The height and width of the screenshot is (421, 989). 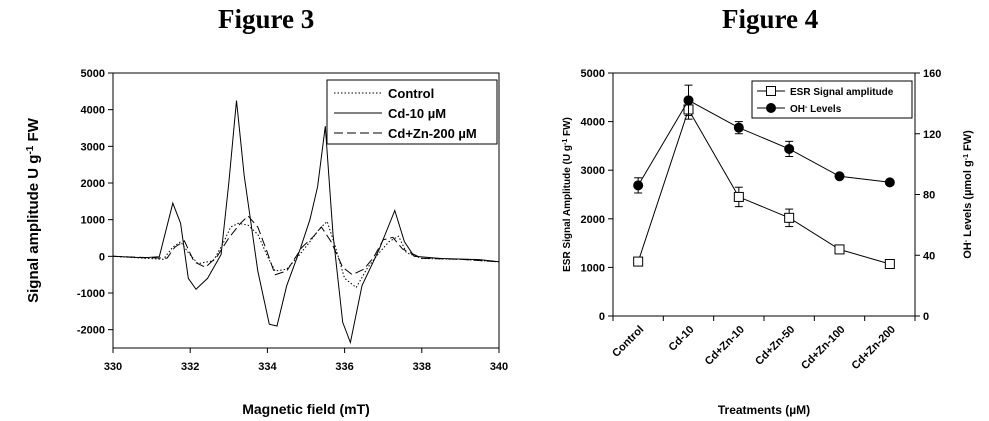 What do you see at coordinates (929, 196) in the screenshot?
I see `fig4-right-y-tick-label: 80` at bounding box center [929, 196].